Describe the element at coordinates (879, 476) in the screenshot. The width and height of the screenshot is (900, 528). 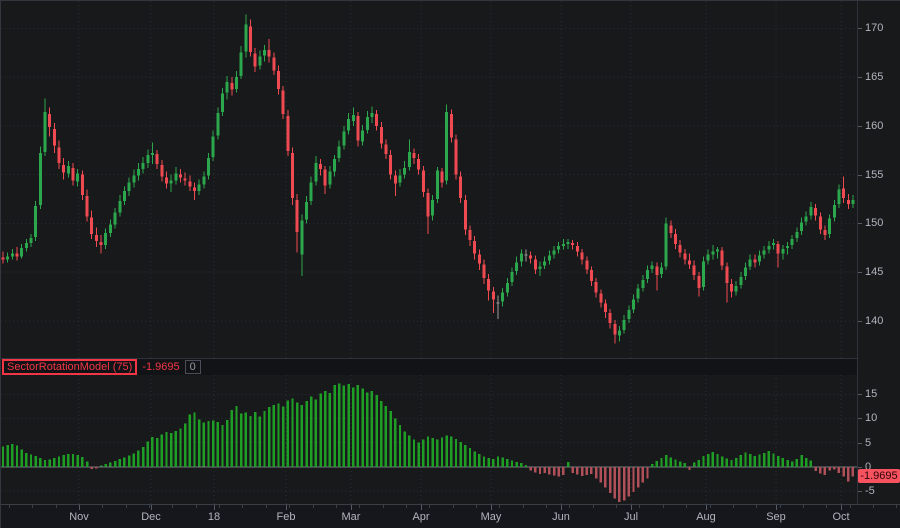
I see `indicator-last-value-badge: -1.9695` at that location.